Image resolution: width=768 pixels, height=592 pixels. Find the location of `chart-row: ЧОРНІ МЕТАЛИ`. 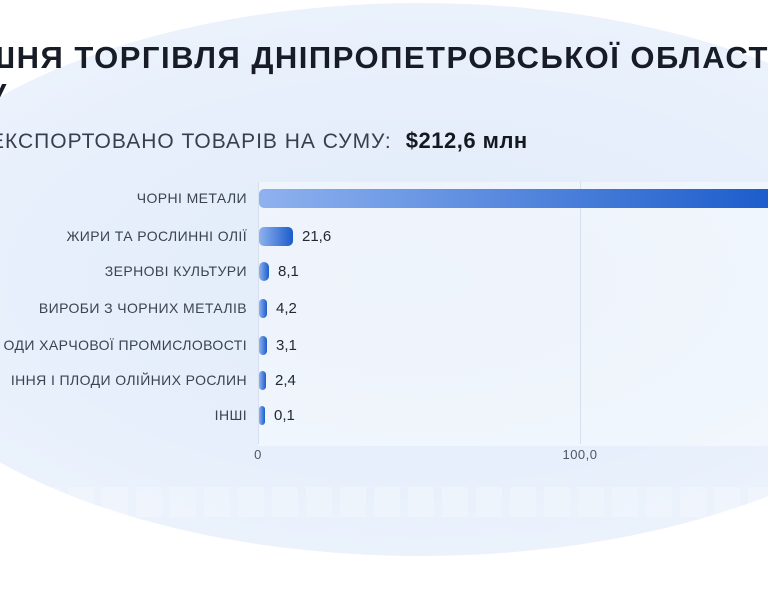

chart-row: ЧОРНІ МЕТАЛИ is located at coordinates (384, 198).